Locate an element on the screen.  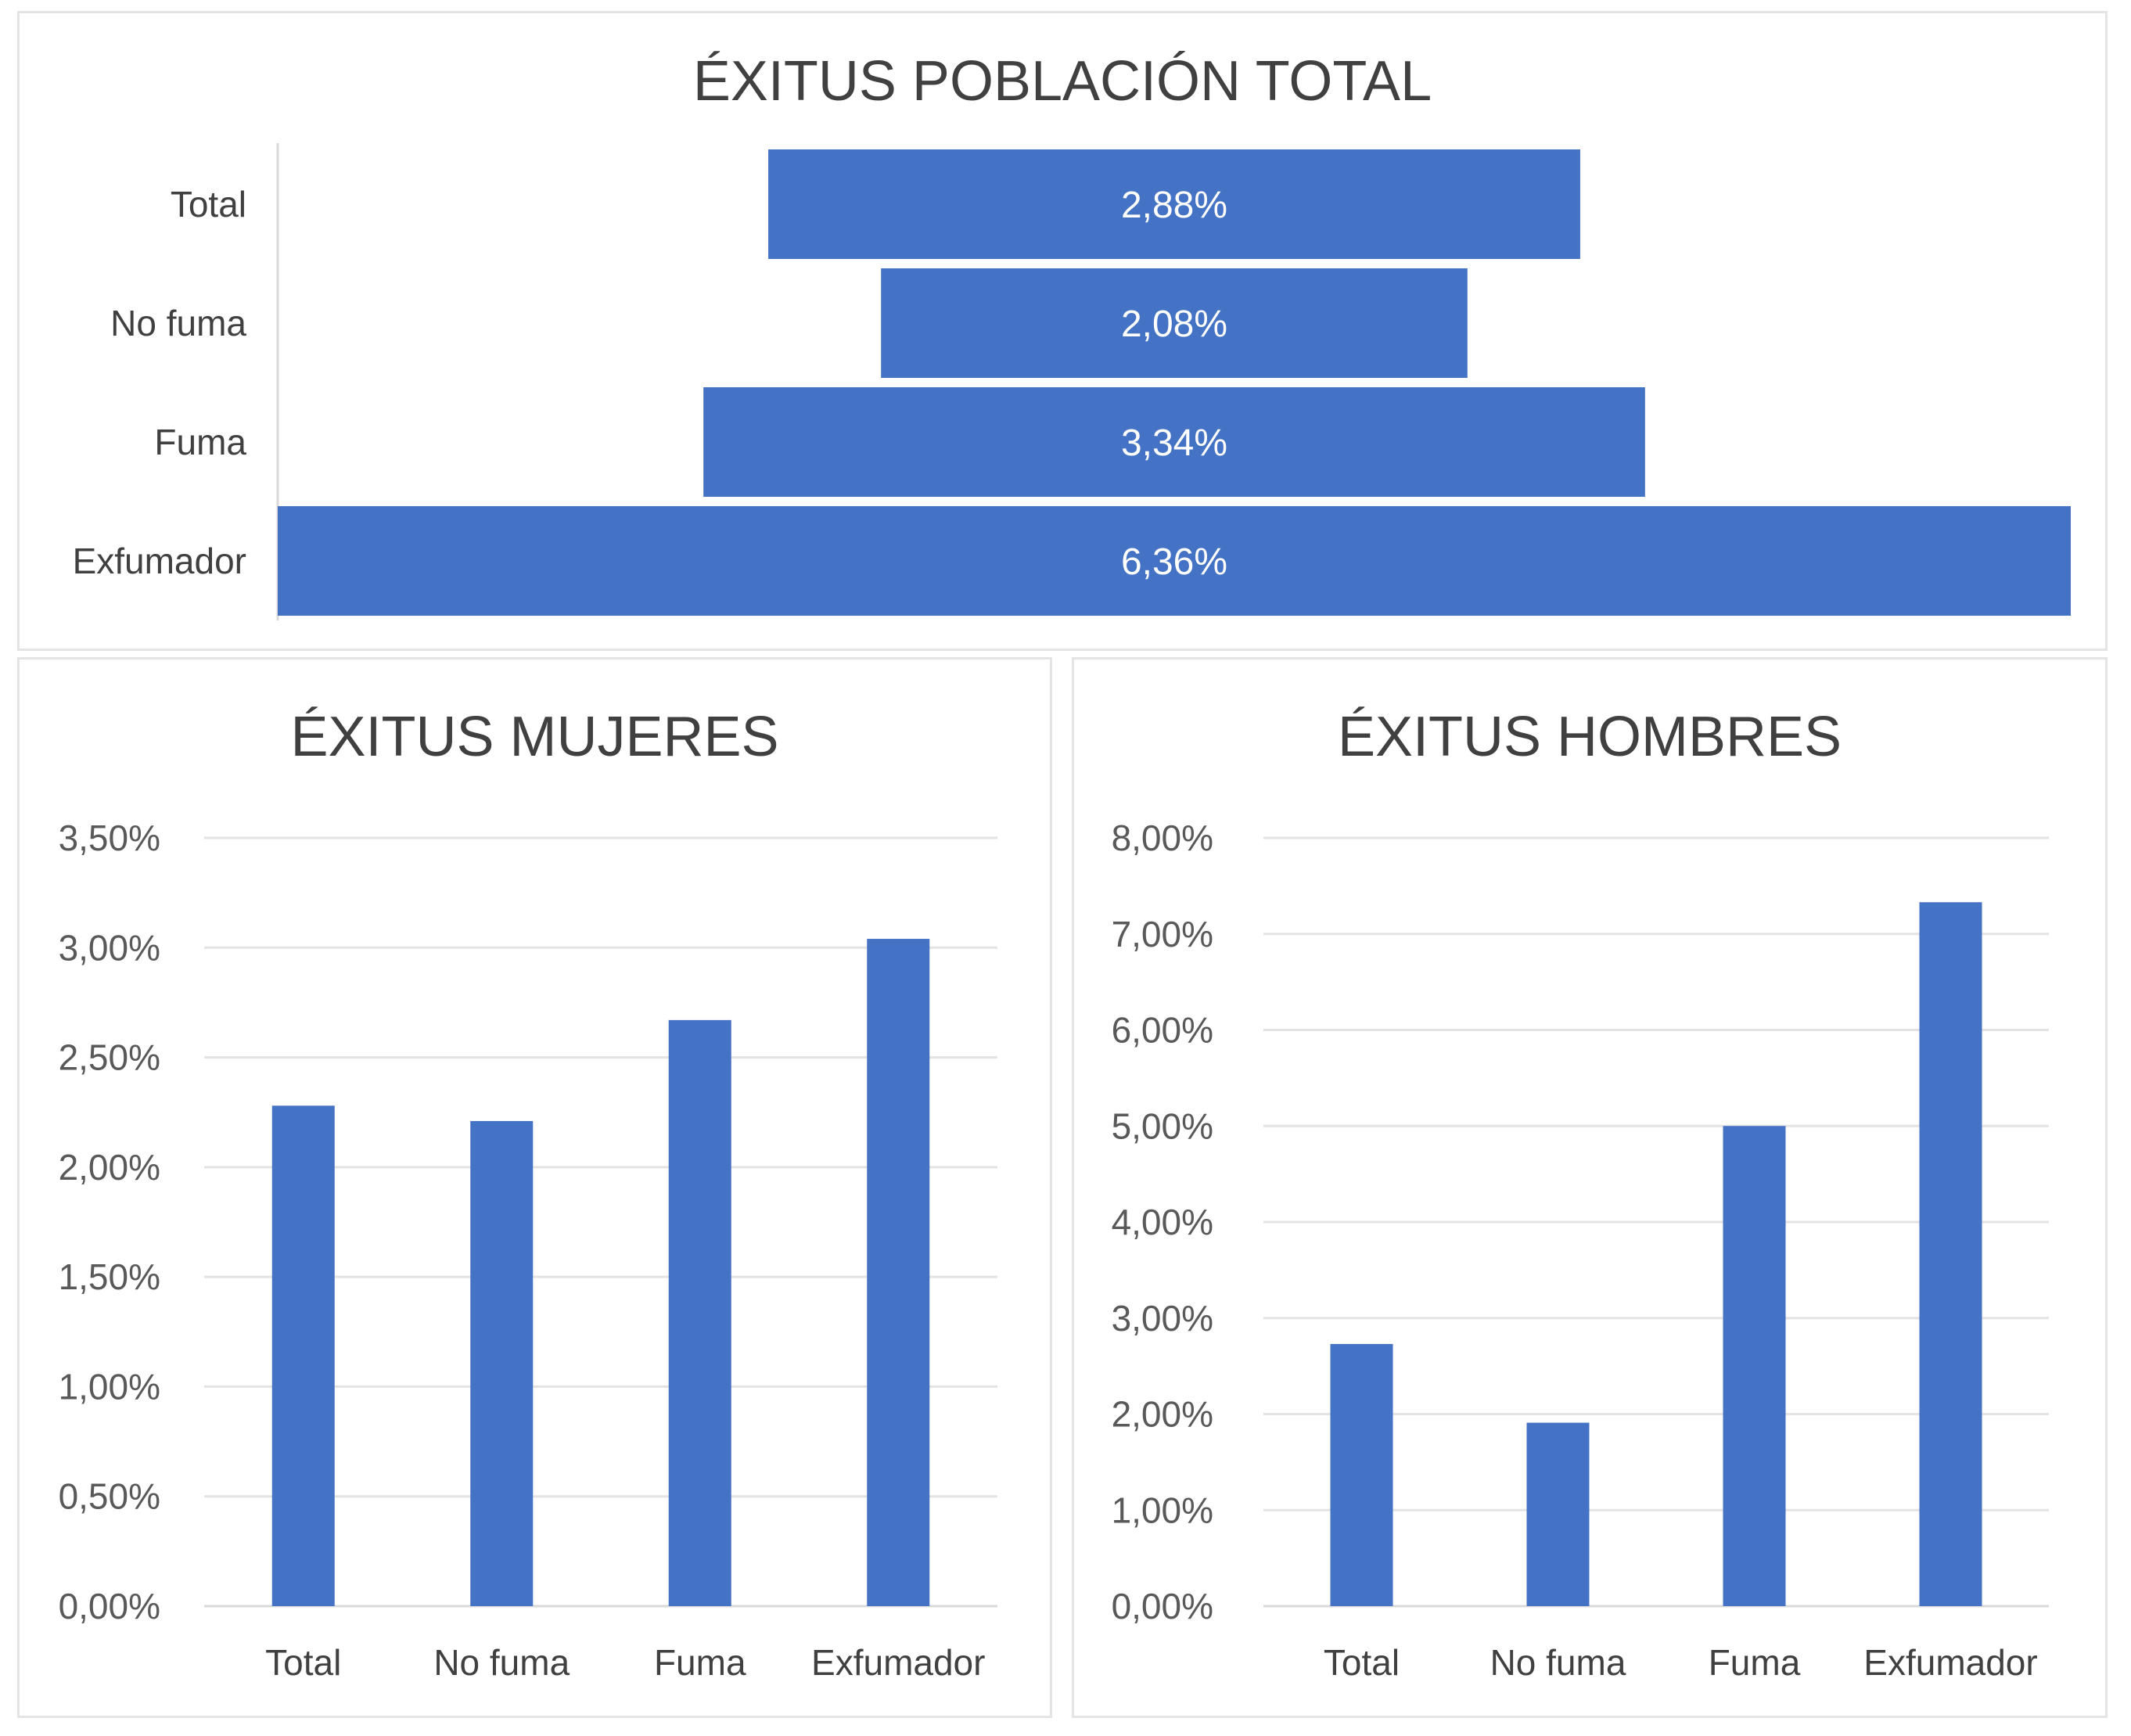
y-tick-label-3: 3,00% is located at coordinates (1162, 1318).